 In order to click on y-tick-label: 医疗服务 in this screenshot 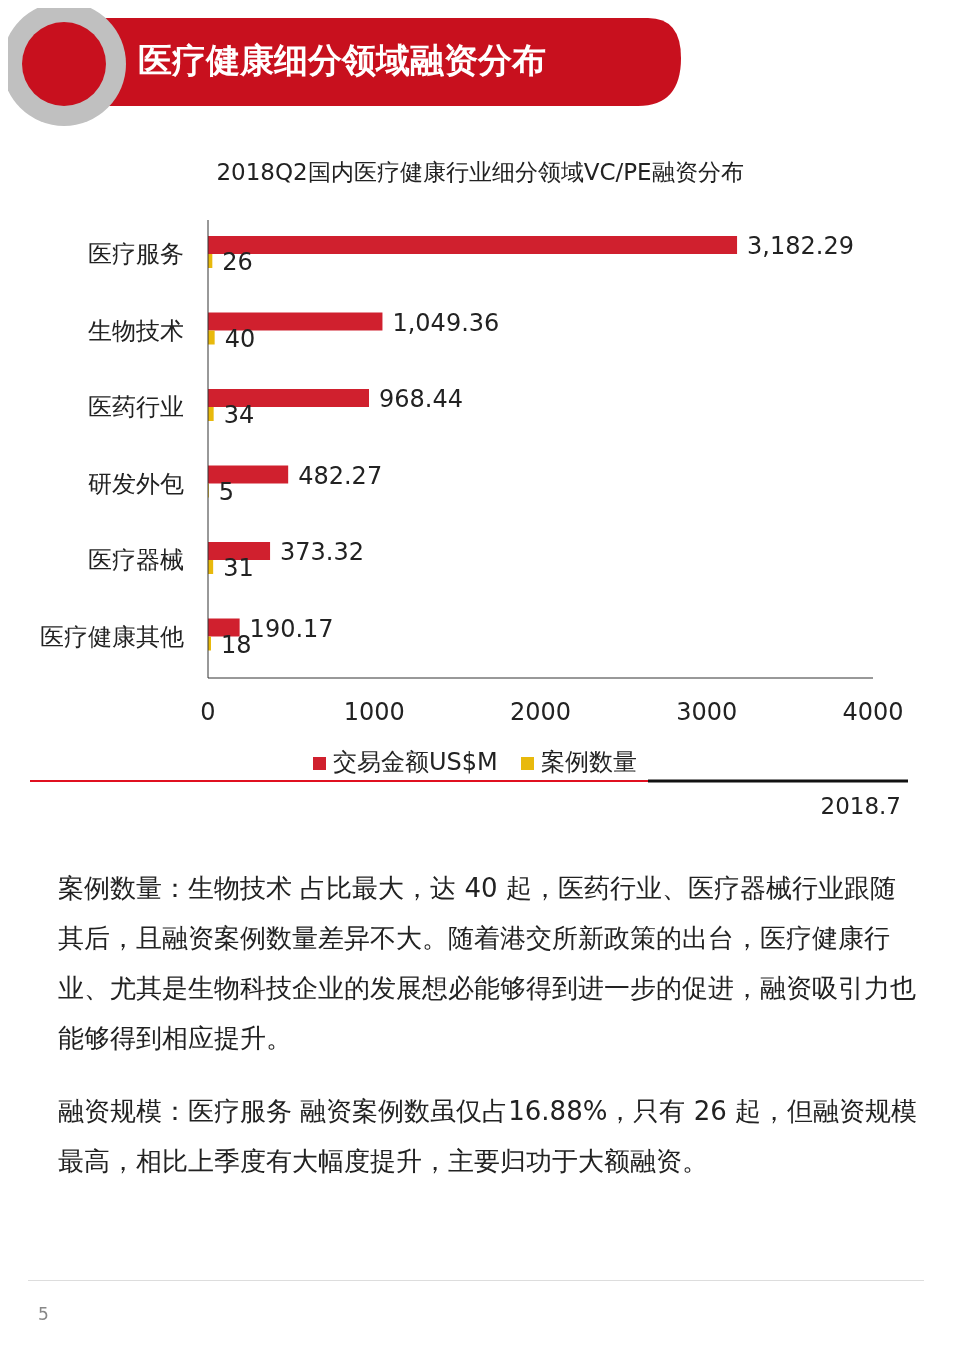, I will do `click(136, 254)`.